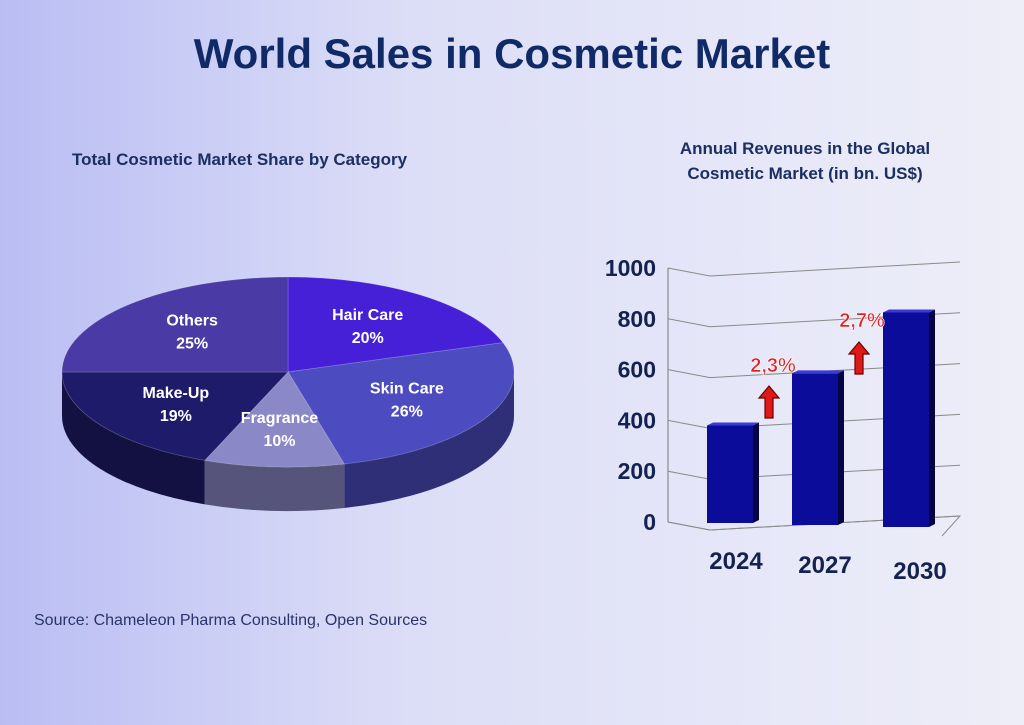  I want to click on pie-label-skin-care: Skin Care, so click(407, 388).